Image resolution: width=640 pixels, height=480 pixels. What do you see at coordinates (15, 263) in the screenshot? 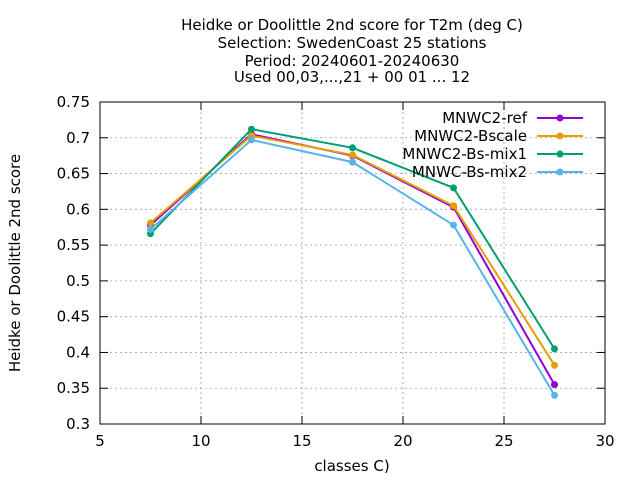
I see `y-axis-label: Heidke or Doolittle 2nd score` at bounding box center [15, 263].